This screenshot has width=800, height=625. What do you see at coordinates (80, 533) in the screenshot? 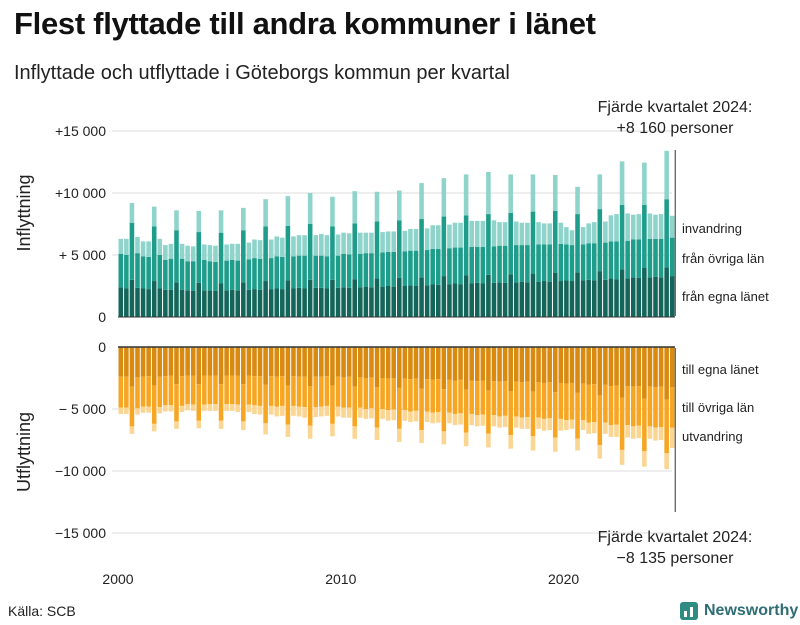
I see `ytick-bottom-3: −15 000` at bounding box center [80, 533].